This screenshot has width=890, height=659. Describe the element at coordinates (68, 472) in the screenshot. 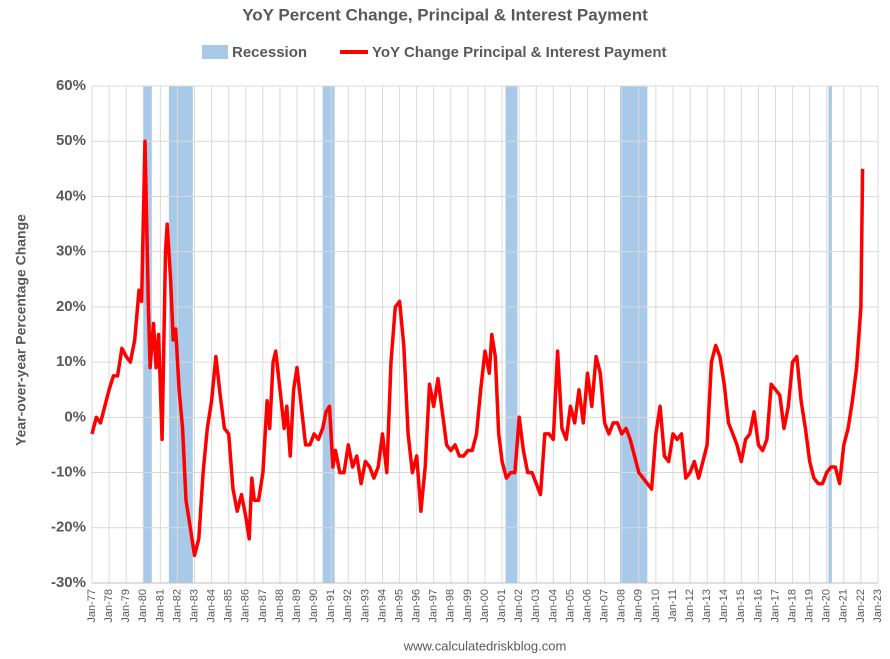

I see `y-tick-label: -10%` at that location.